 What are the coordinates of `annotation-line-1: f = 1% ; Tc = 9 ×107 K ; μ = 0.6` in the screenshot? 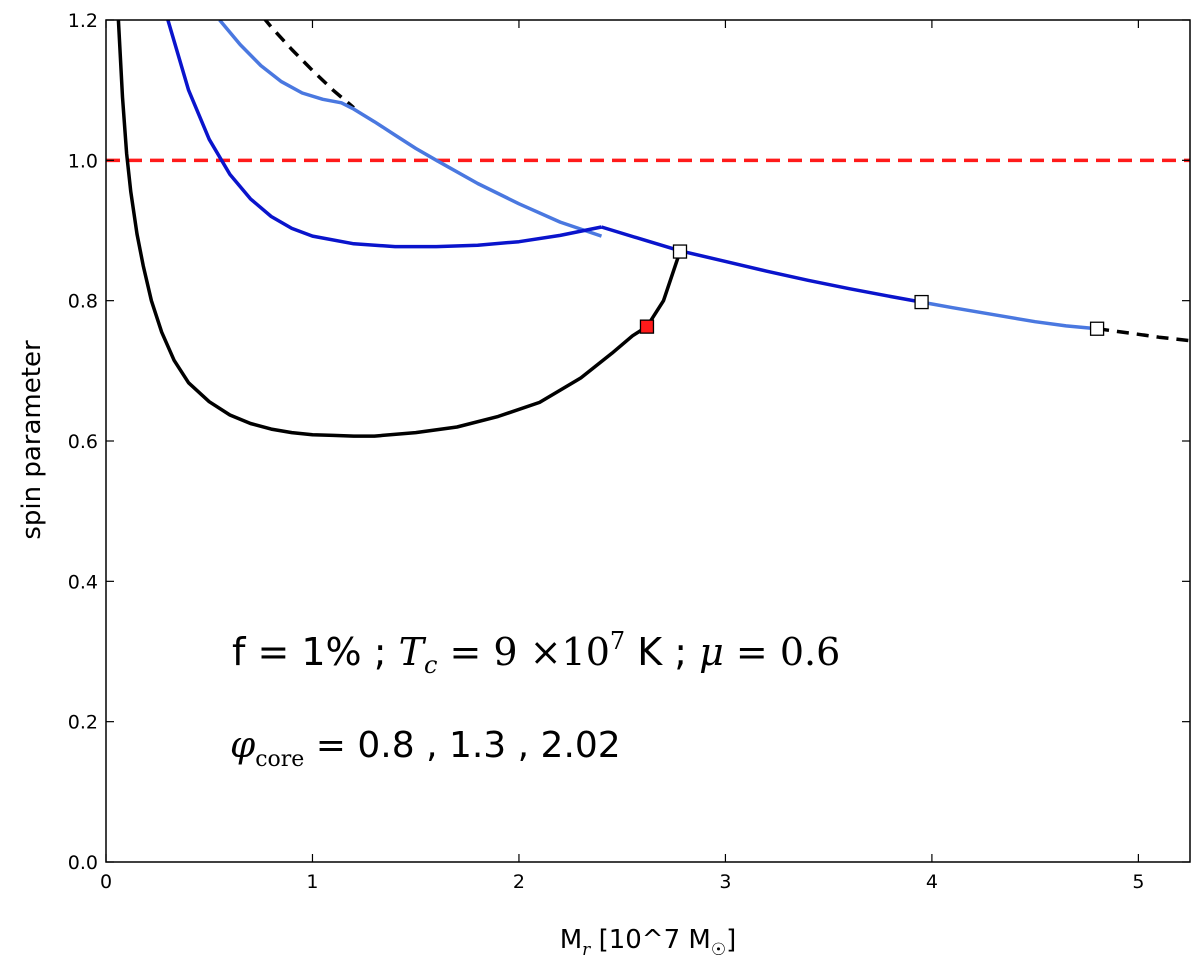 It's located at (536, 653).